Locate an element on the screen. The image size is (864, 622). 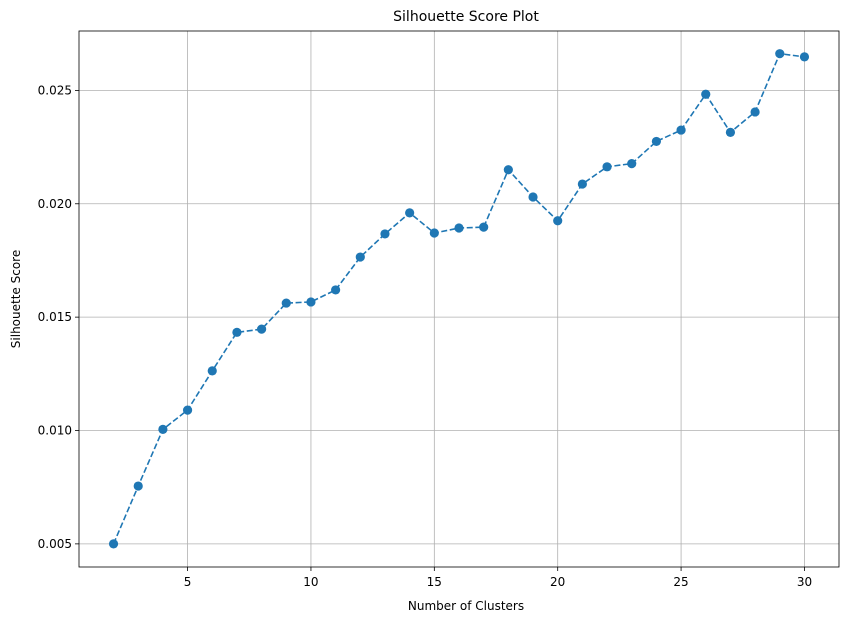
y-tick-label: 0.005 is located at coordinates (55, 544).